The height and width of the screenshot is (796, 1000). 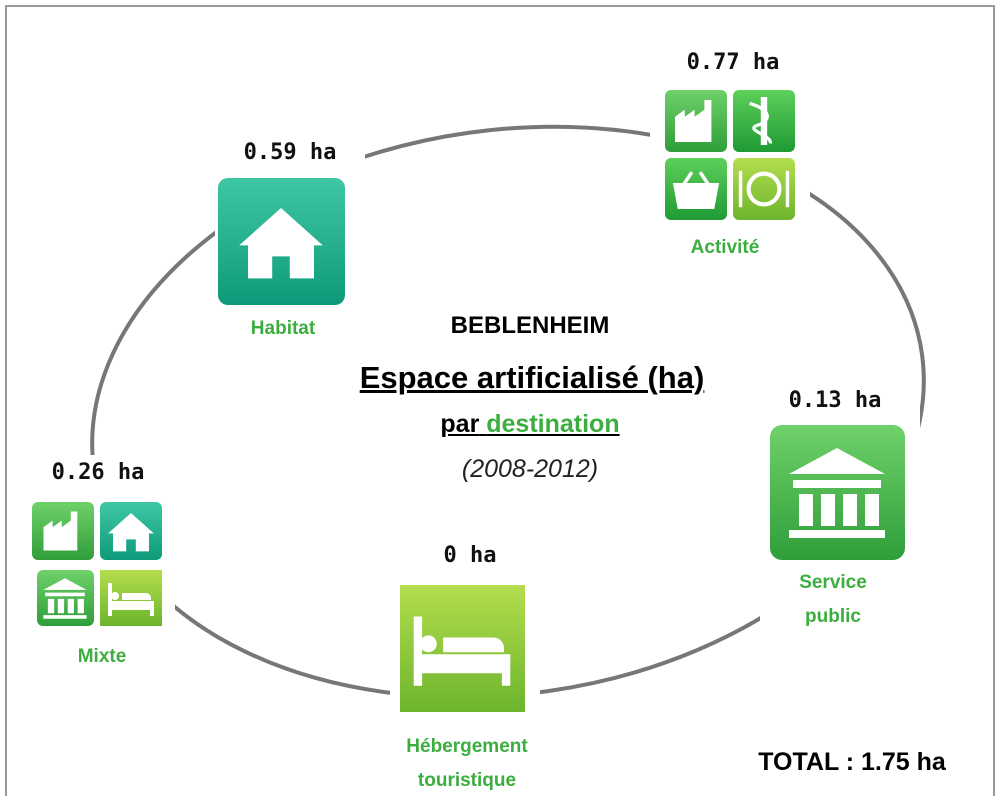 I want to click on mixte-icon, so click(x=97, y=564).